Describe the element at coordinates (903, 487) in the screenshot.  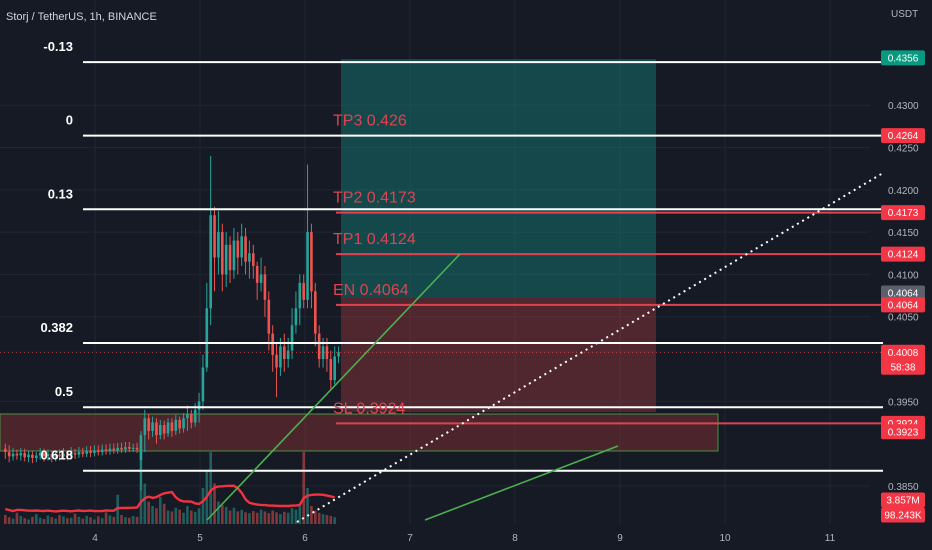
I see `price-tick-label: 0.3850` at that location.